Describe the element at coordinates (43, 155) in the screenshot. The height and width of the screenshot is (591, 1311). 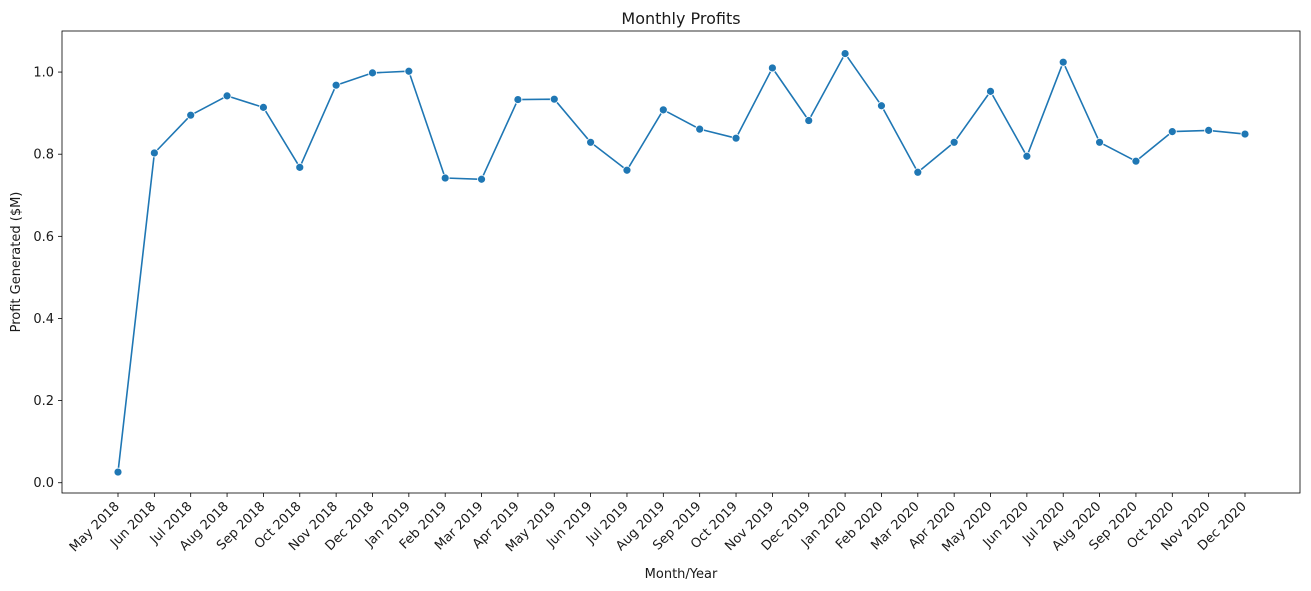
I see `y-tick-label: 0.8` at that location.